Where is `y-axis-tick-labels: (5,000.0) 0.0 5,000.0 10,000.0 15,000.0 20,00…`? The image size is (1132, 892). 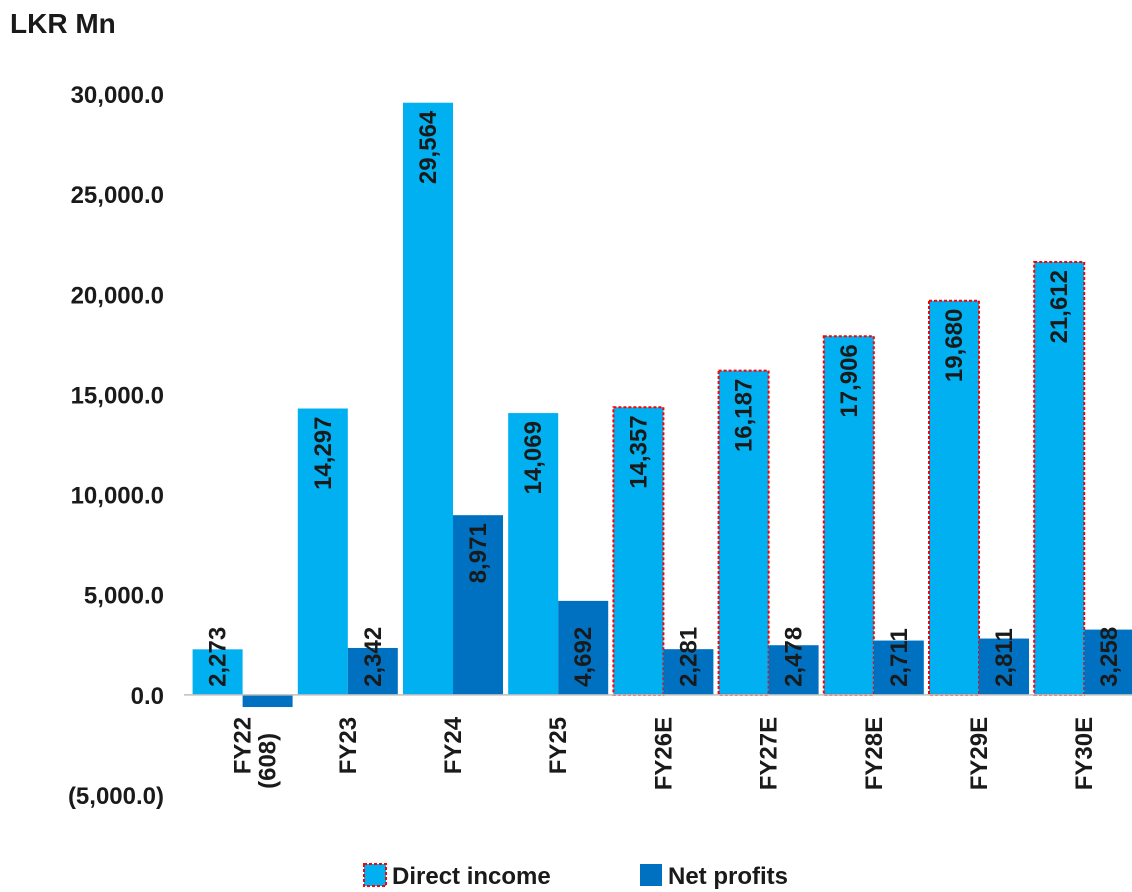
y-axis-tick-labels: (5,000.0) 0.0 5,000.0 10,000.0 15,000.0 20,00… is located at coordinates (116, 446).